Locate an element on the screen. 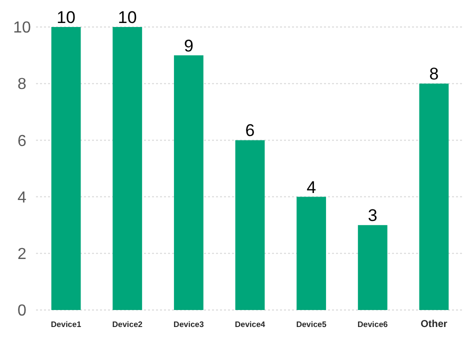 The height and width of the screenshot is (357, 474). data-label: 3 is located at coordinates (373, 216).